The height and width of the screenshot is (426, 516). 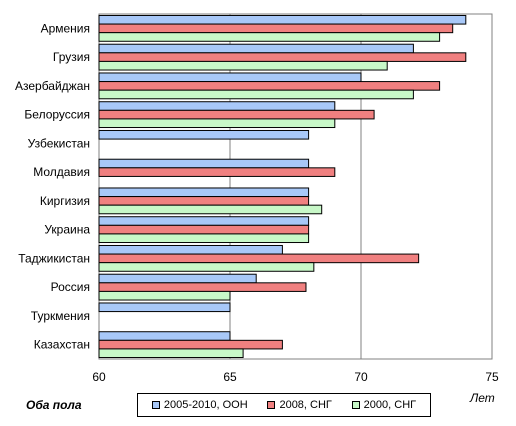 I want to click on legend: 2005-2010, ООН 2008, СНГ 2000, СНГ, so click(x=284, y=405).